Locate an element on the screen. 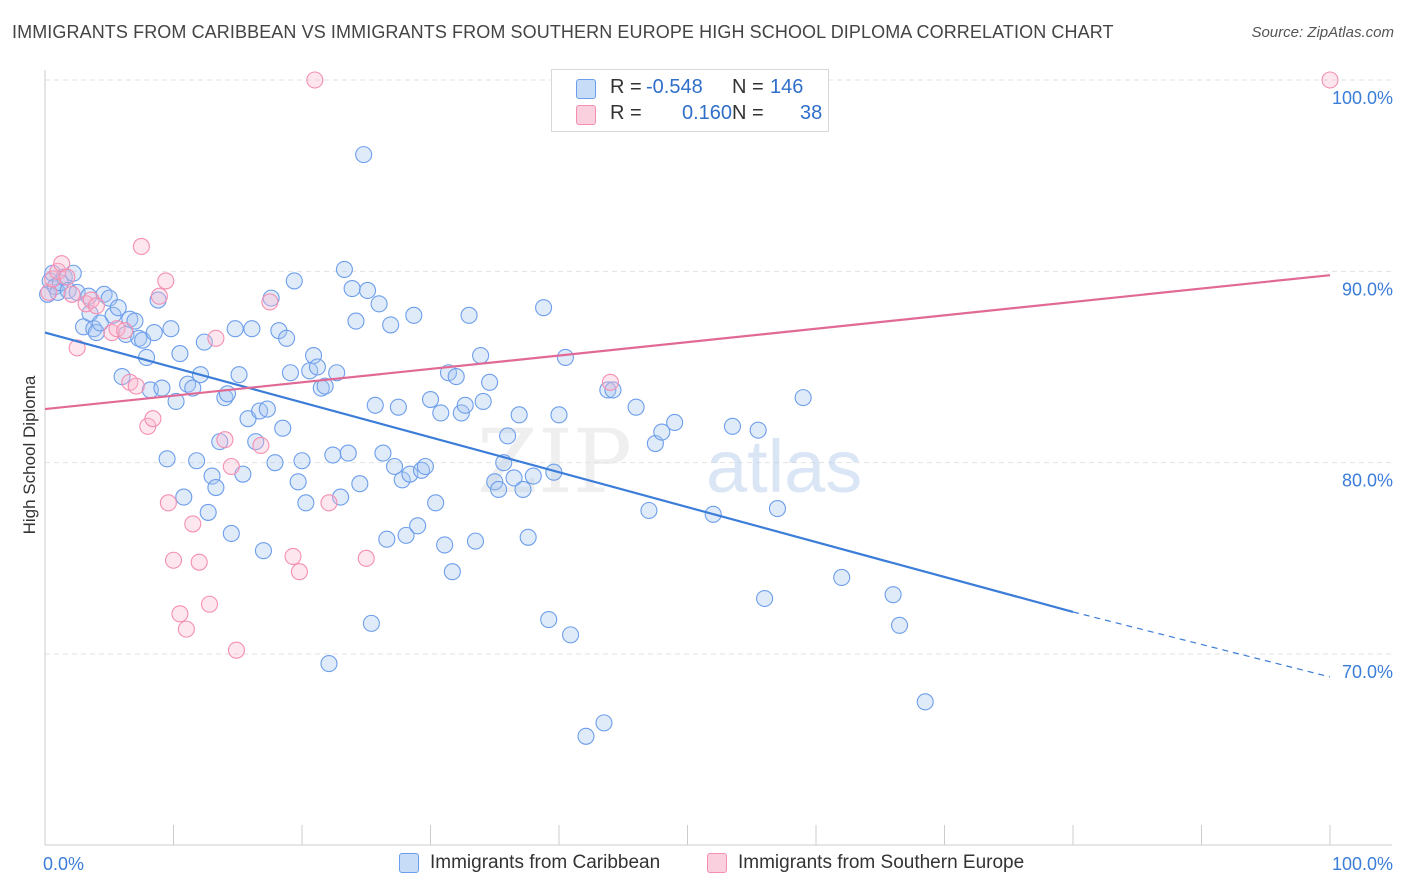 The height and width of the screenshot is (892, 1406). y-axis-label: High School Diploma is located at coordinates (29, 454).